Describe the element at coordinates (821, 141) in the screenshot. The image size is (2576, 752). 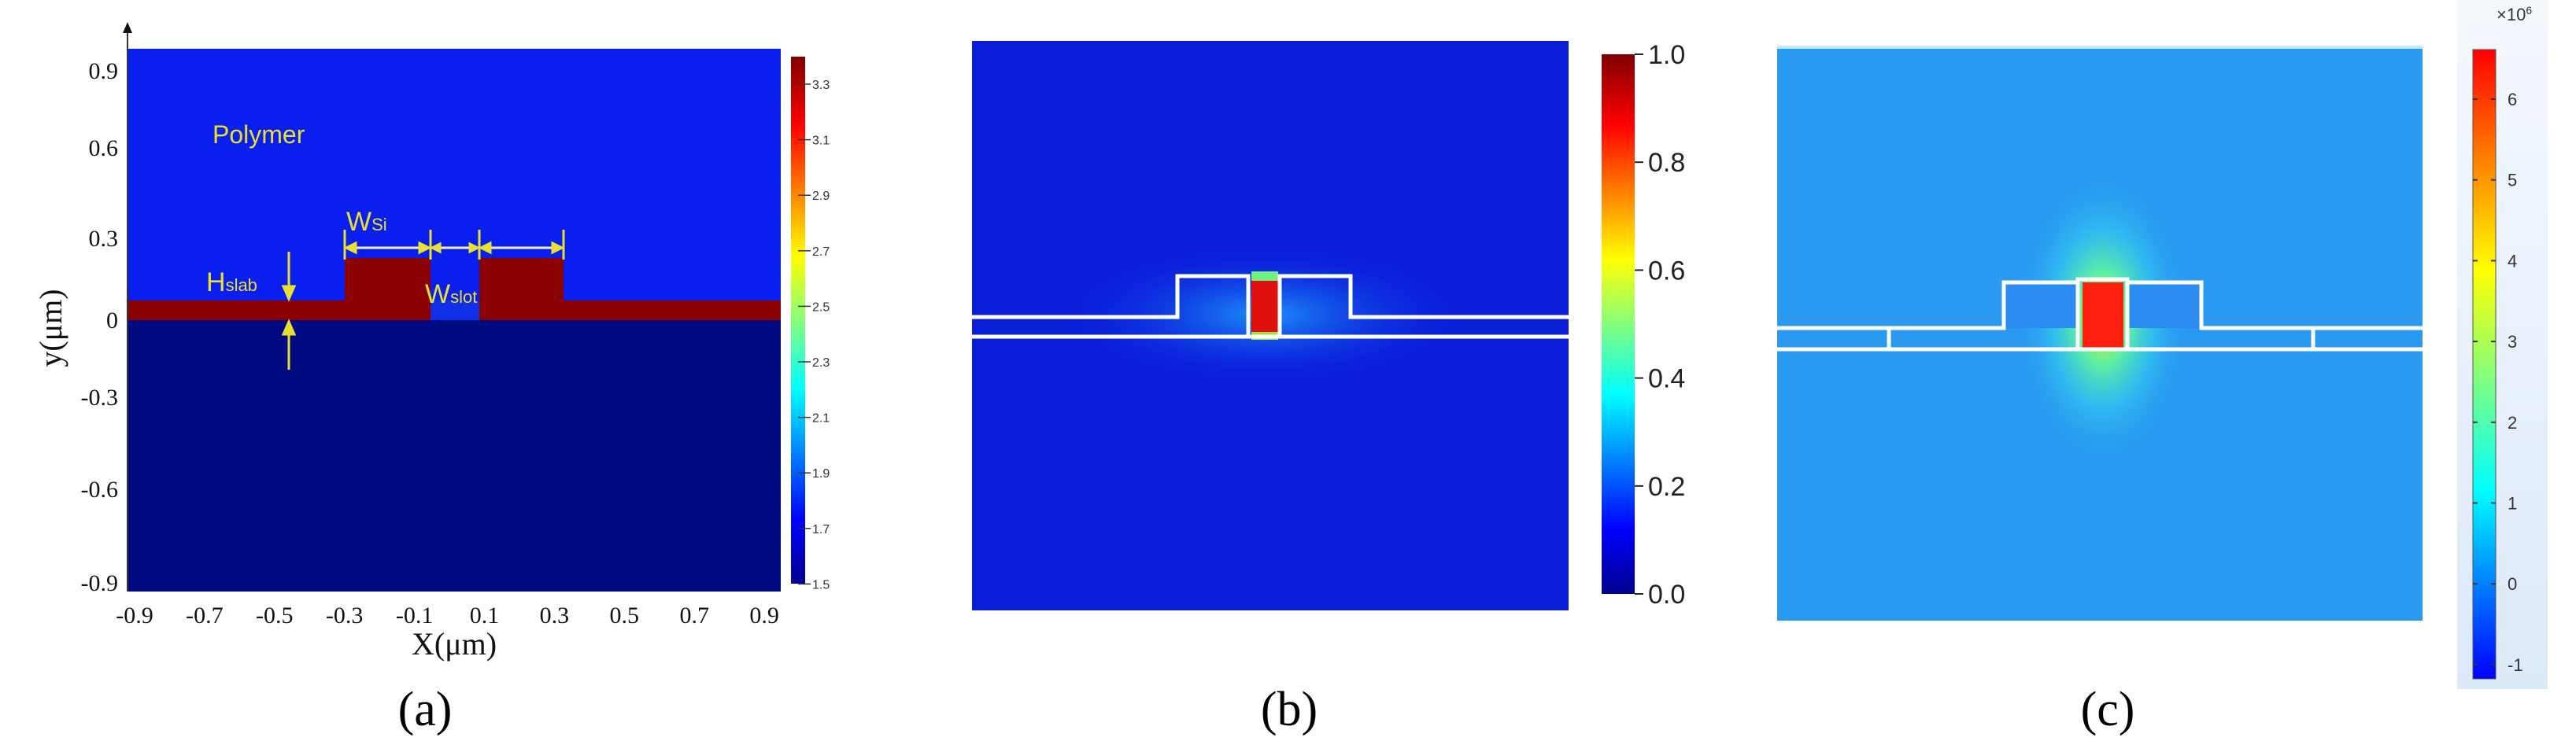
I see `colorbar-tick-label: 3.1` at that location.